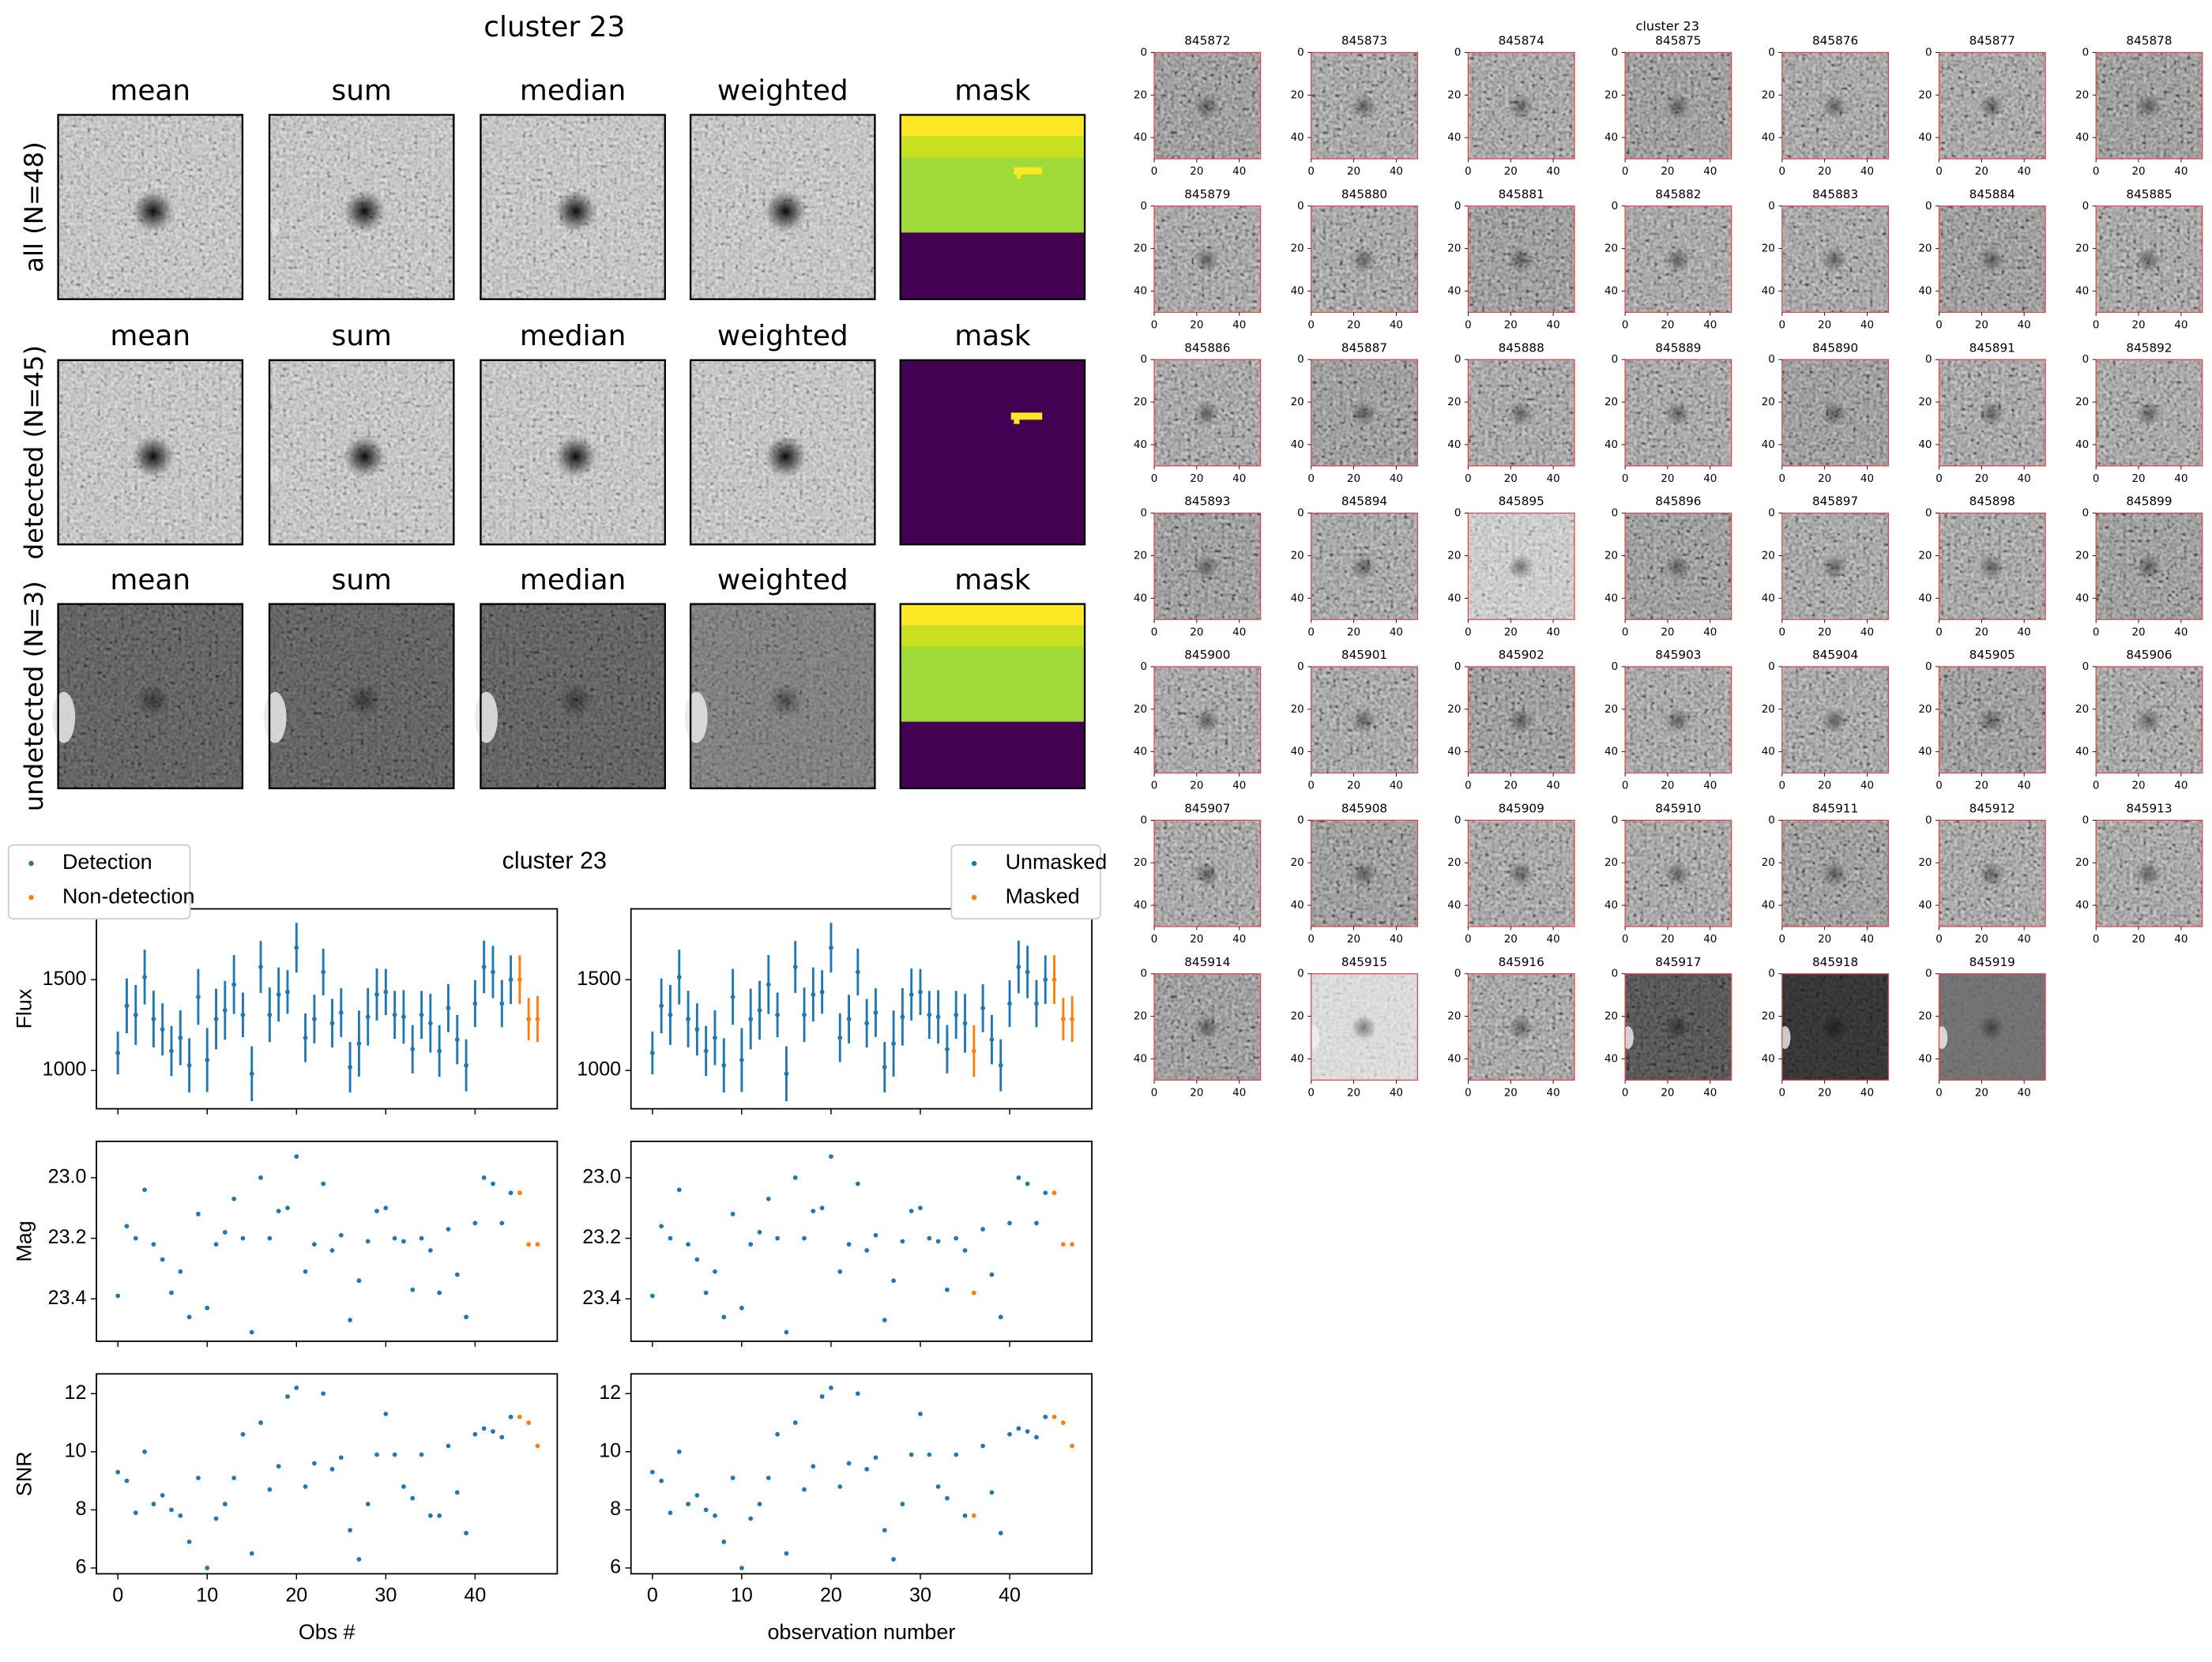 Image resolution: width=2212 pixels, height=1662 pixels. What do you see at coordinates (615, 1509) in the screenshot?
I see `y-tick-label: 8` at bounding box center [615, 1509].